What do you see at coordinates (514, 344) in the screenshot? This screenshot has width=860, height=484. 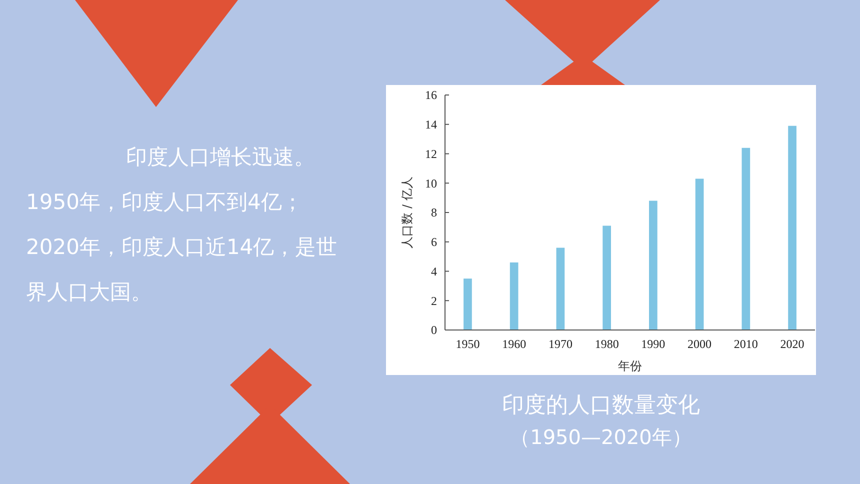 I see `x-tick-label: 1960` at bounding box center [514, 344].